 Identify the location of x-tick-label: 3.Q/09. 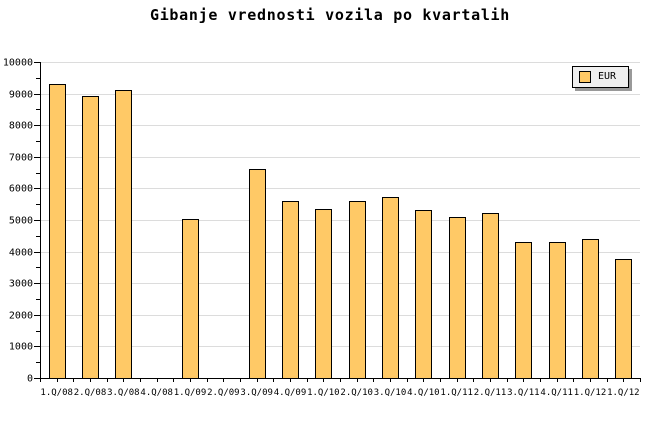
(256, 393).